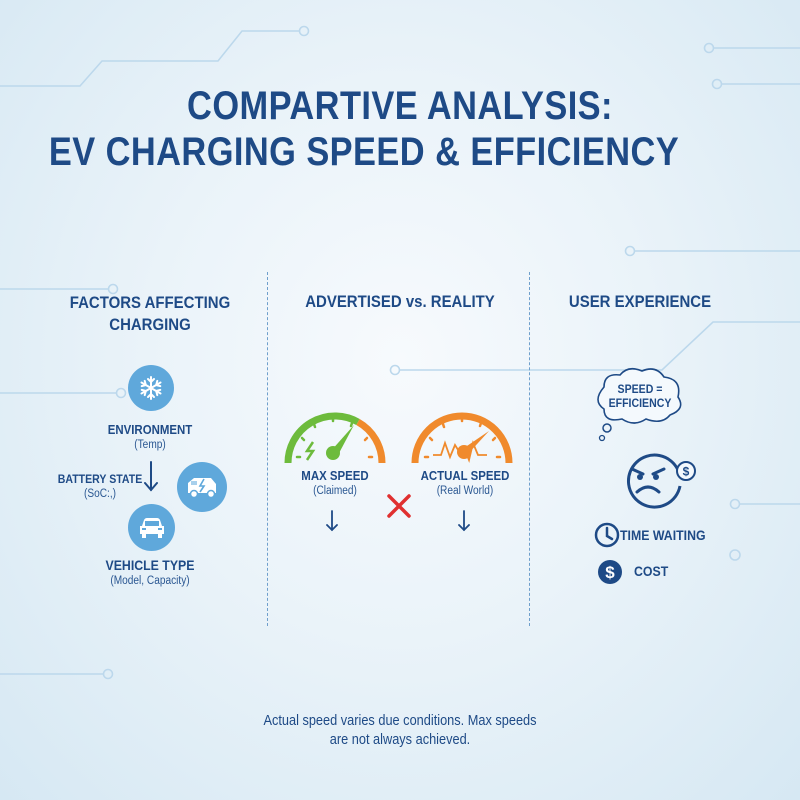  Describe the element at coordinates (100, 479) in the screenshot. I see `battery-state-label: BATTERY STATE` at that location.